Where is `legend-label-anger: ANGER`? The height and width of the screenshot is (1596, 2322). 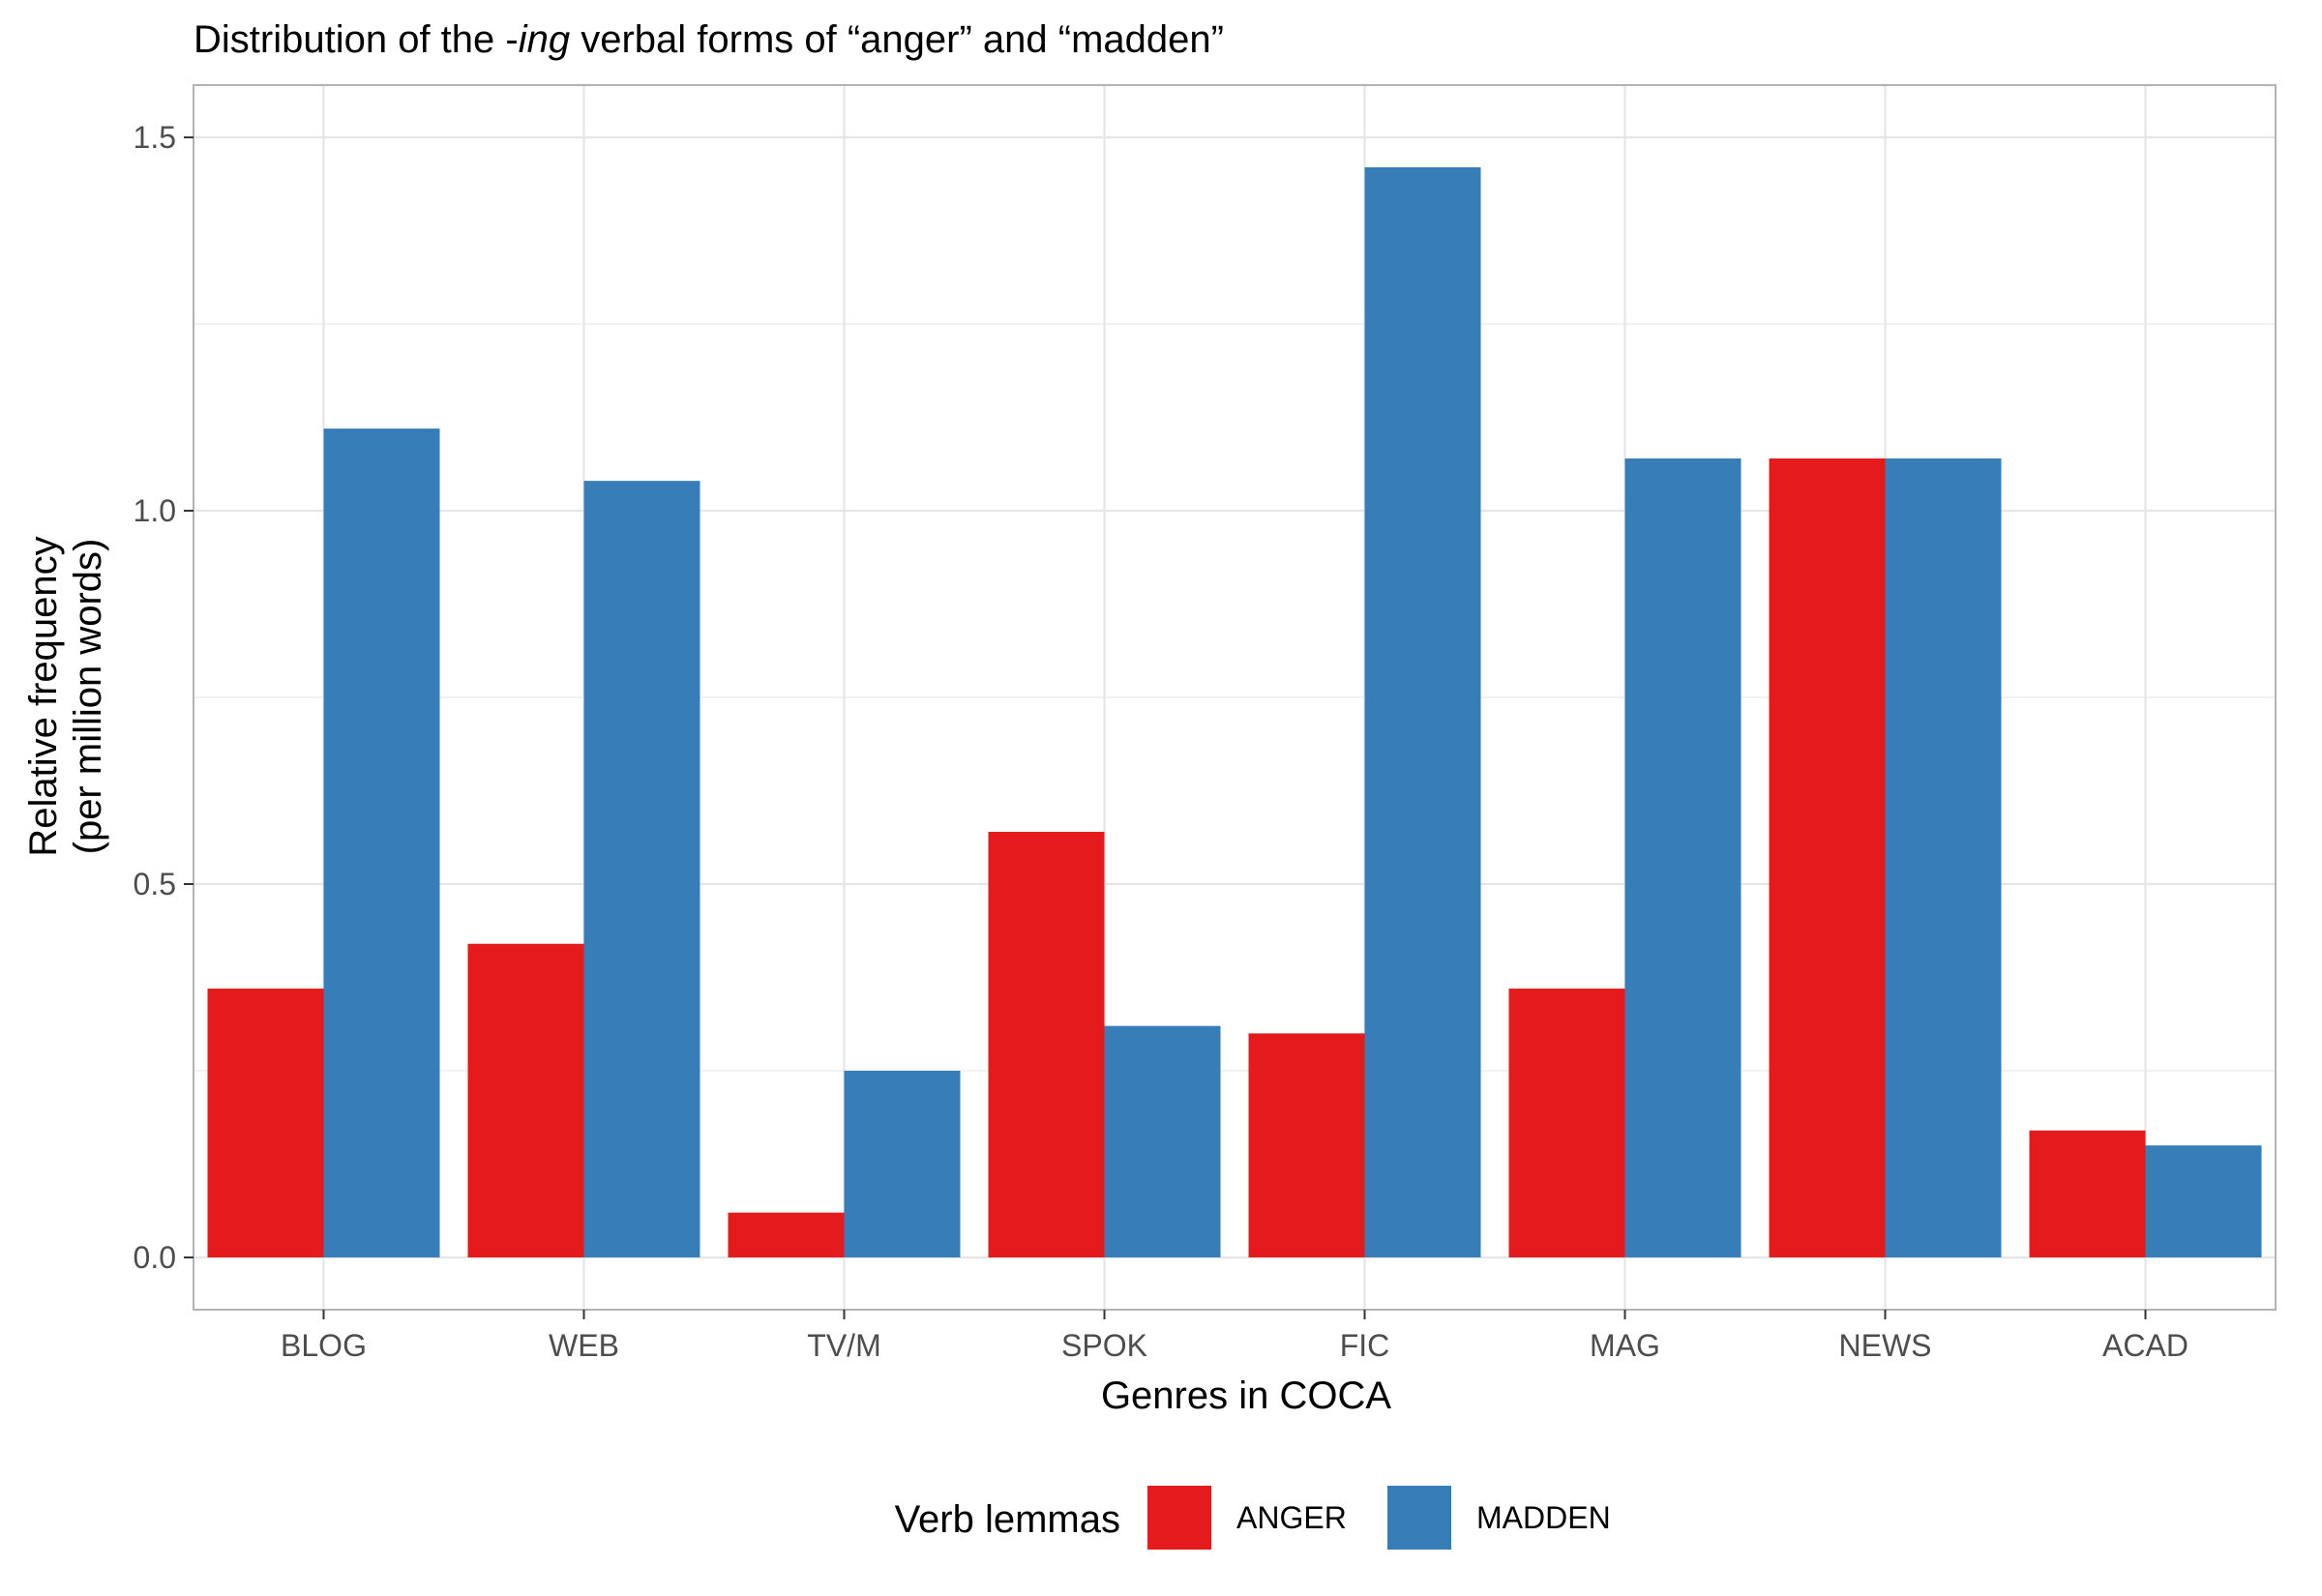
legend-label-anger: ANGER is located at coordinates (1291, 1517).